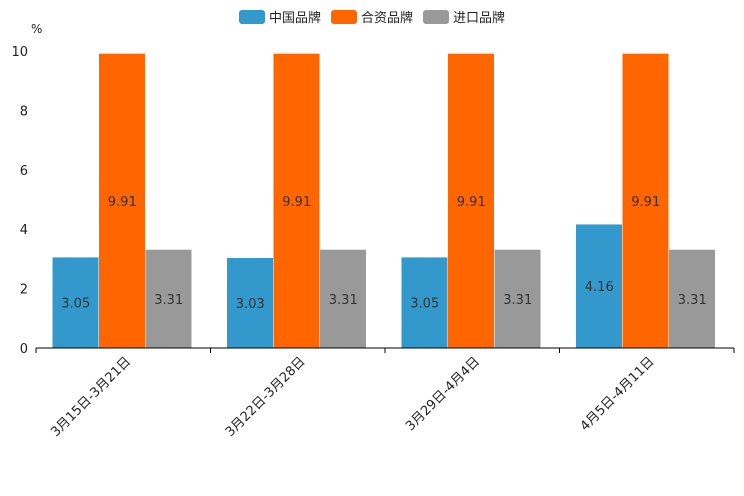 This screenshot has width=744, height=496. I want to click on legend-item-china-brand: 中国品牌, so click(279, 16).